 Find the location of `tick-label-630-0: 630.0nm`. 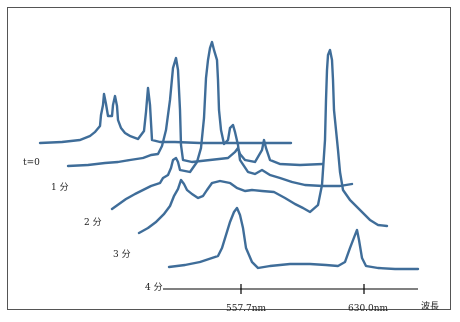

tick-label-630-0: 630.0nm is located at coordinates (368, 309).